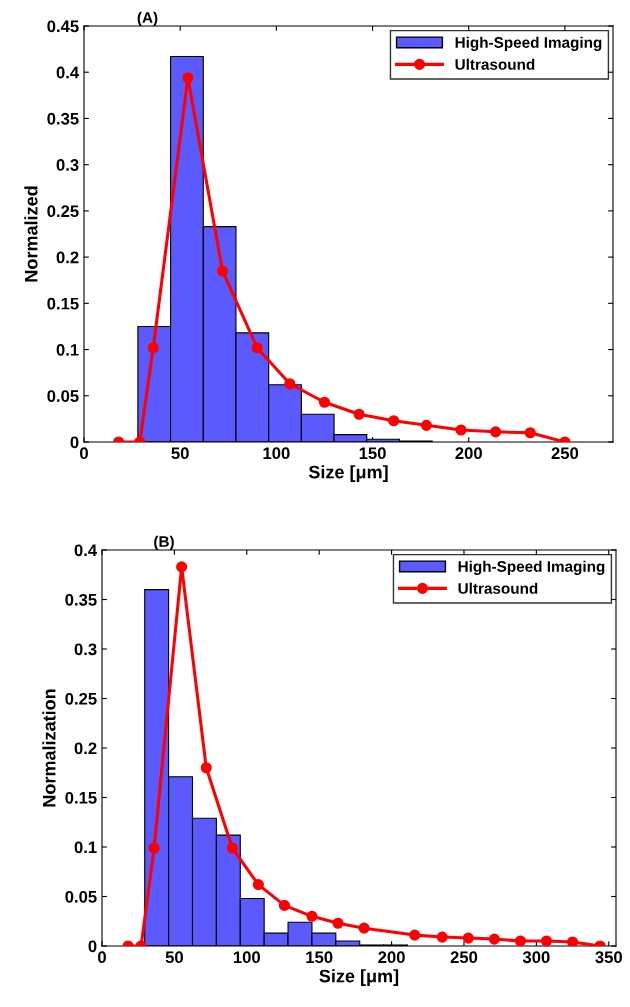  What do you see at coordinates (608, 957) in the screenshot?
I see `x-tick-label: 350` at bounding box center [608, 957].